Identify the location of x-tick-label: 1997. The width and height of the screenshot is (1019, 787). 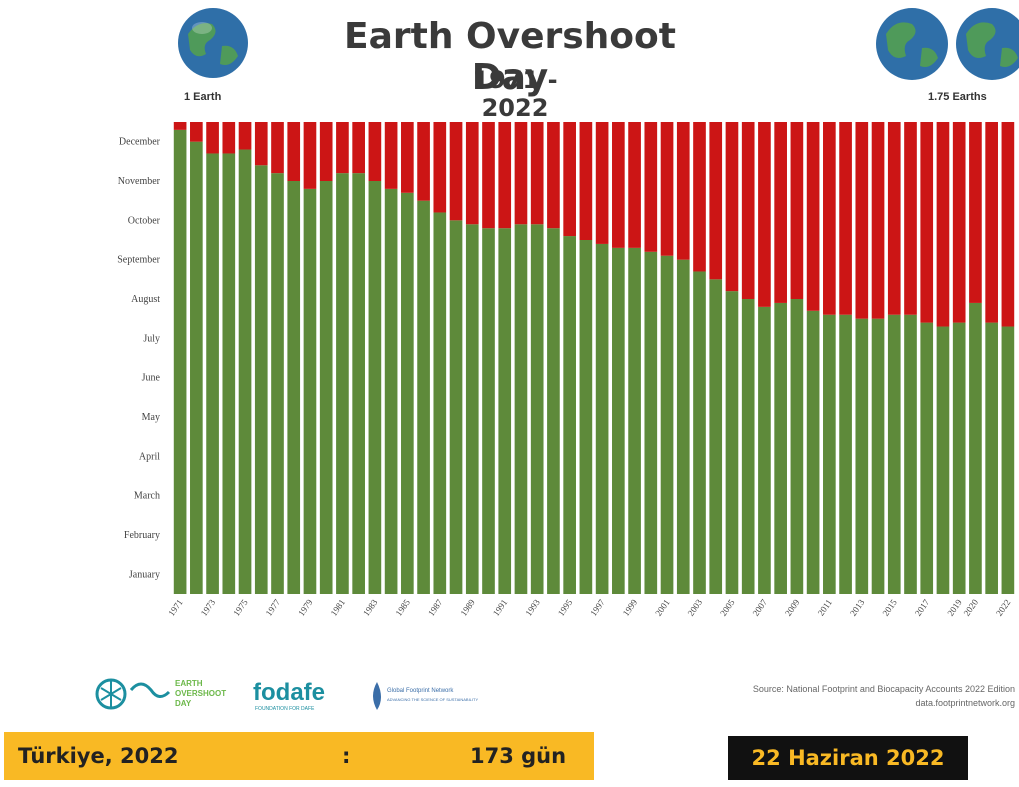
(597, 607).